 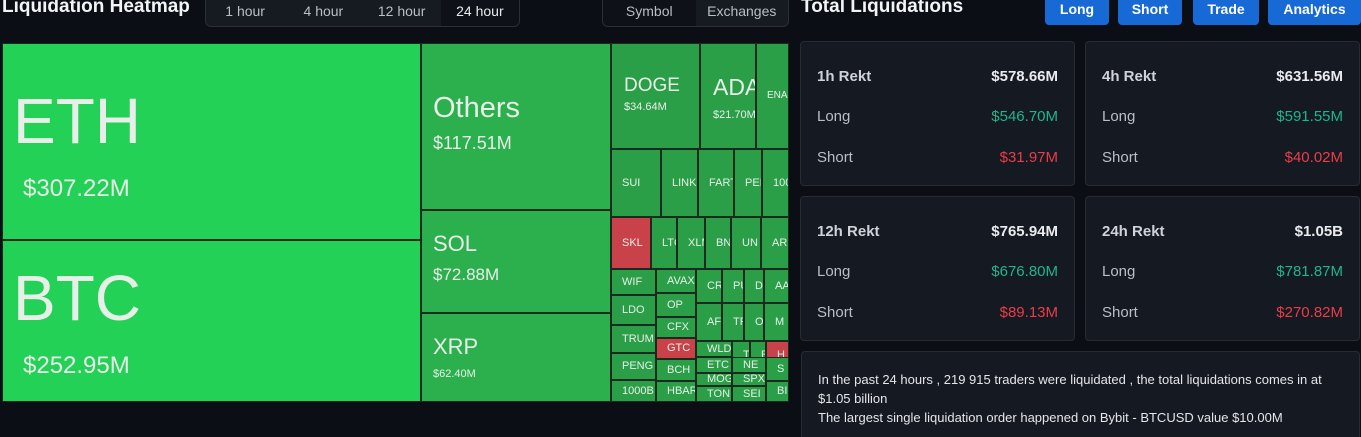 What do you see at coordinates (479, 13) in the screenshot?
I see `tab-24-hour: 24 hour` at bounding box center [479, 13].